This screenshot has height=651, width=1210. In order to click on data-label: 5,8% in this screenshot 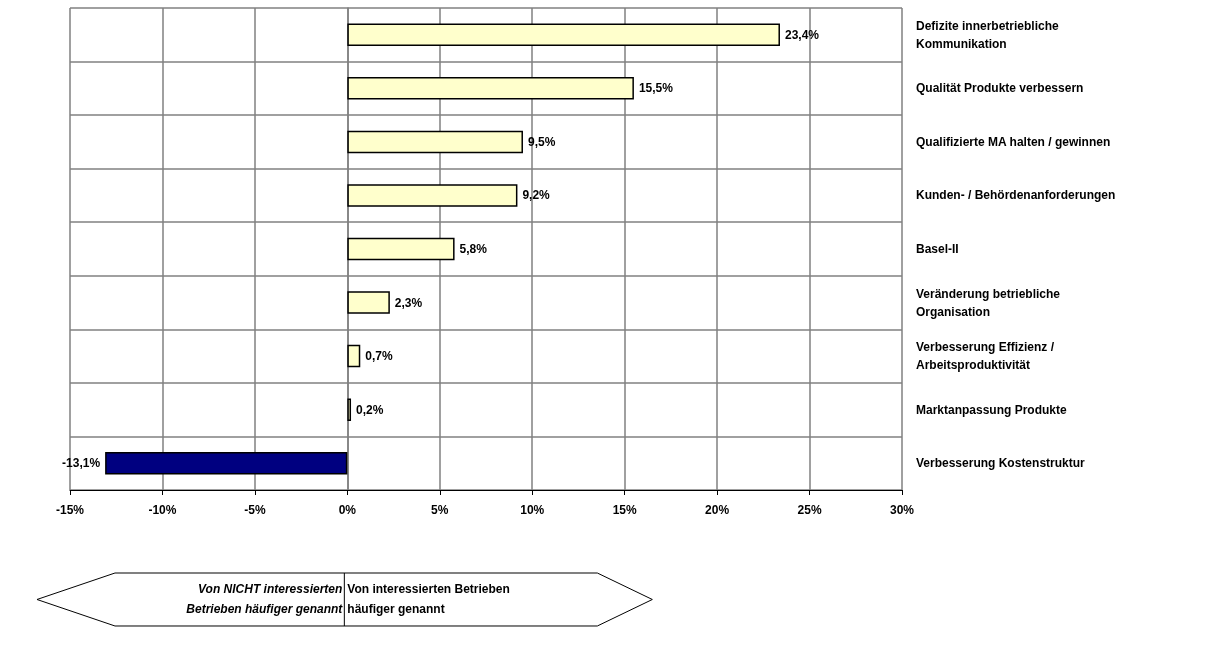, I will do `click(473, 249)`.